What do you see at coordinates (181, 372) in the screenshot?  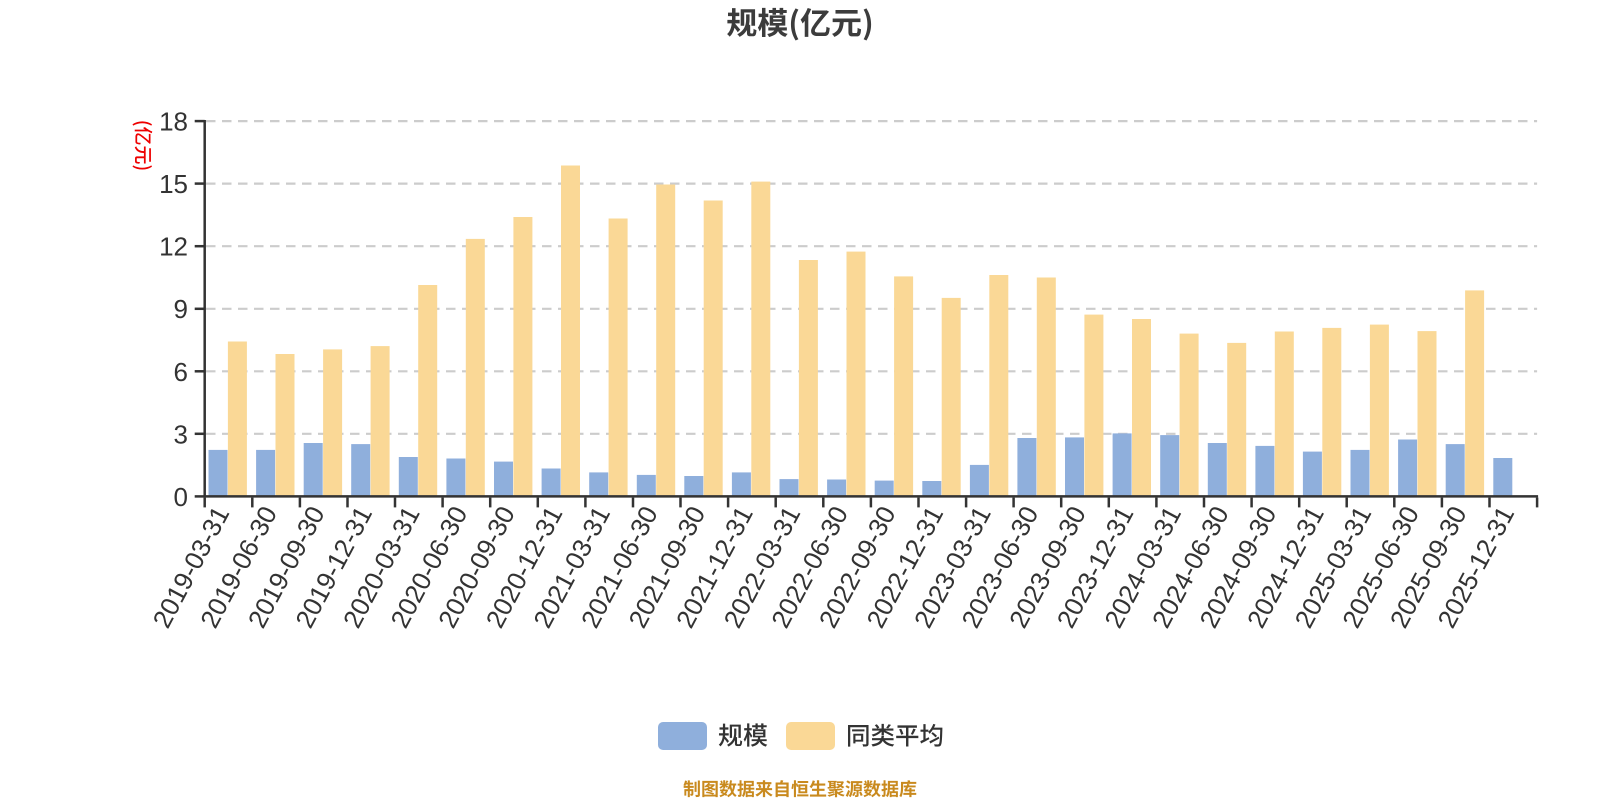 I see `svg-text: 6` at bounding box center [181, 372].